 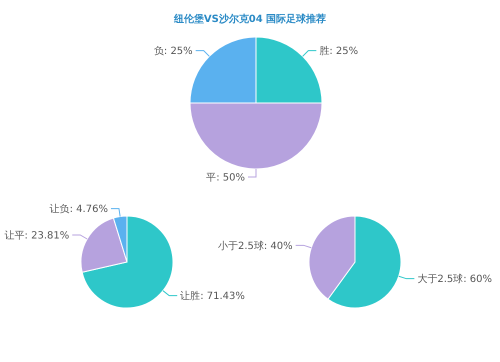 What do you see at coordinates (255, 246) in the screenshot?
I see `slice-label: 小于2.5球: 40%` at bounding box center [255, 246].